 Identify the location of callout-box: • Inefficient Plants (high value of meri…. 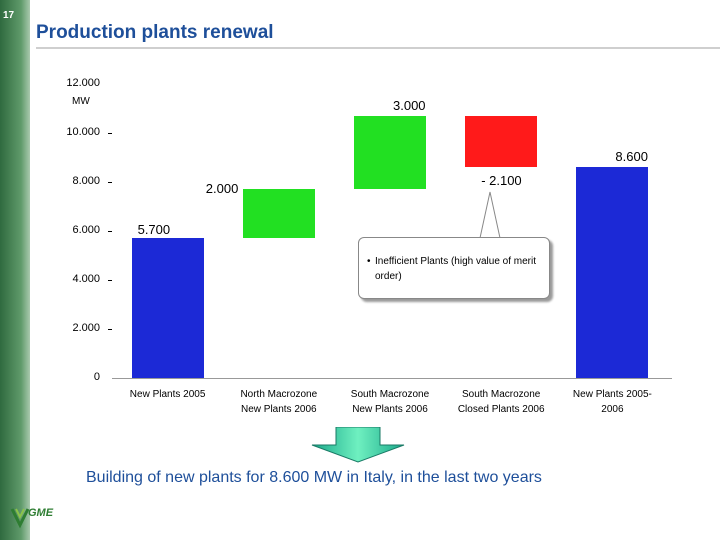
(454, 268).